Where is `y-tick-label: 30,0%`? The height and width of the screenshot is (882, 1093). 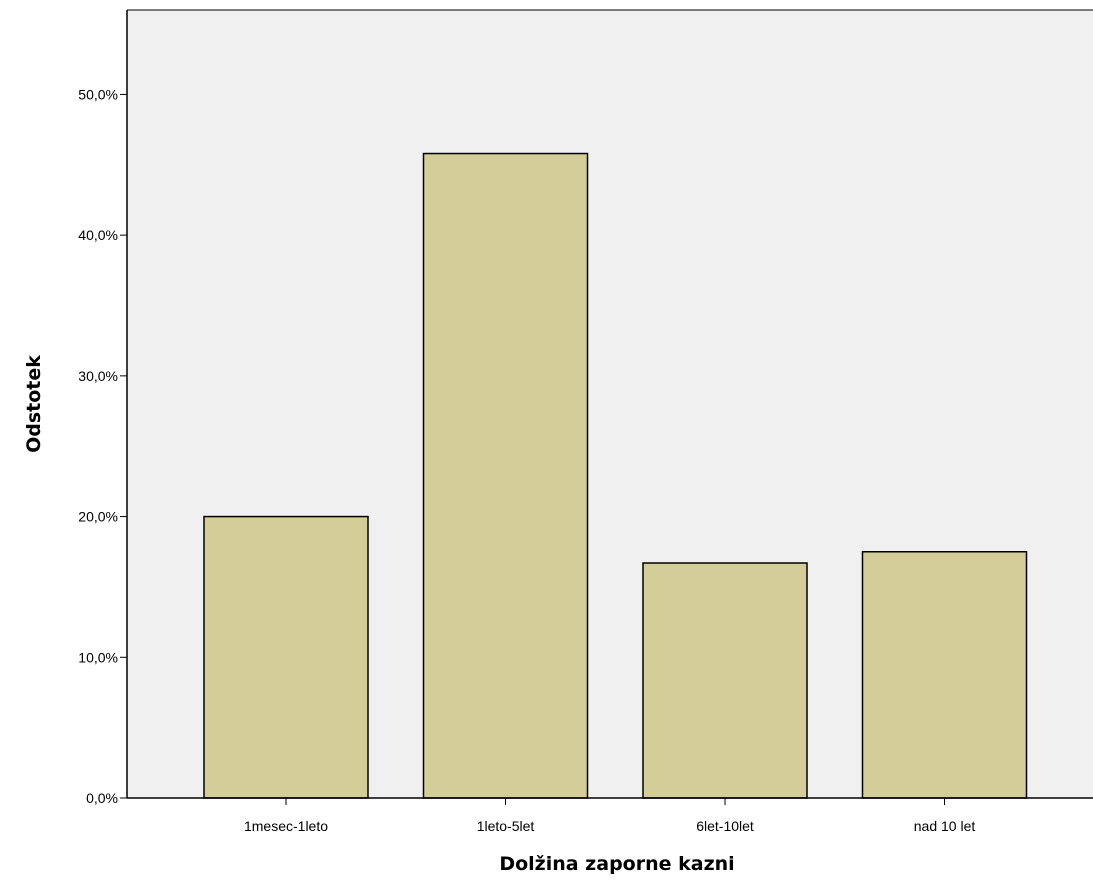
y-tick-label: 30,0% is located at coordinates (98, 376).